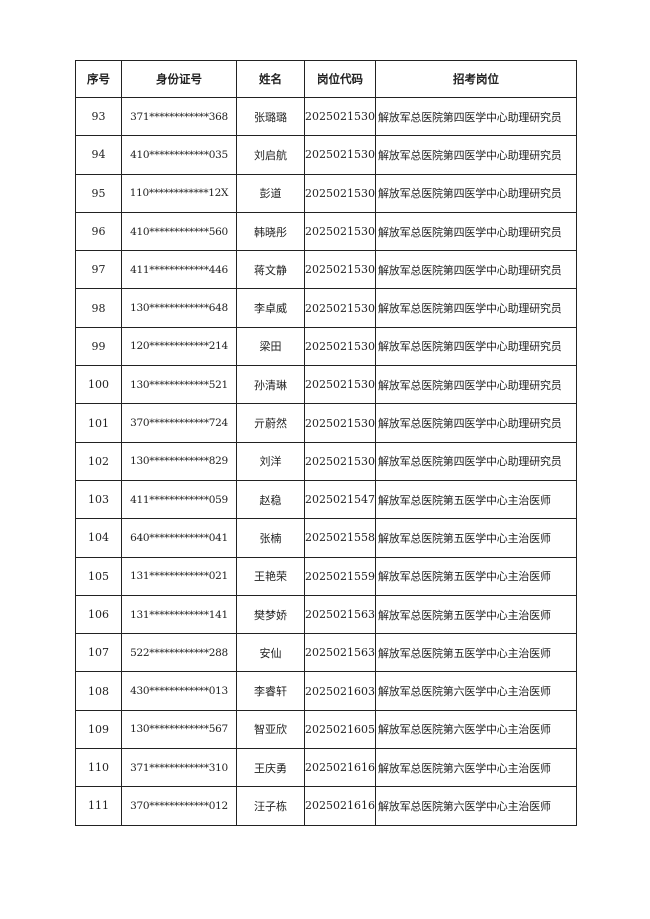 The image size is (650, 919). What do you see at coordinates (340, 576) in the screenshot?
I see `cell-position-code: 2025021559` at bounding box center [340, 576].